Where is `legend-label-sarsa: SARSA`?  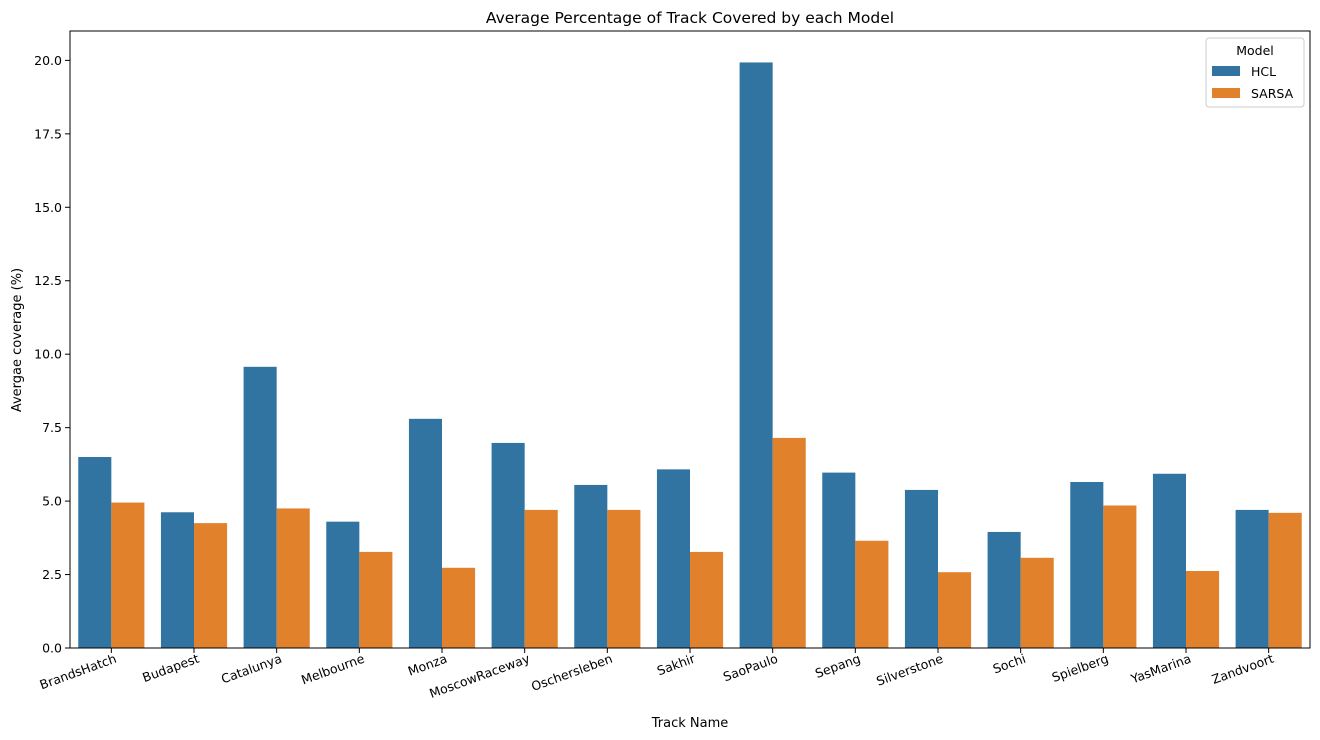
legend-label-sarsa: SARSA is located at coordinates (1272, 93).